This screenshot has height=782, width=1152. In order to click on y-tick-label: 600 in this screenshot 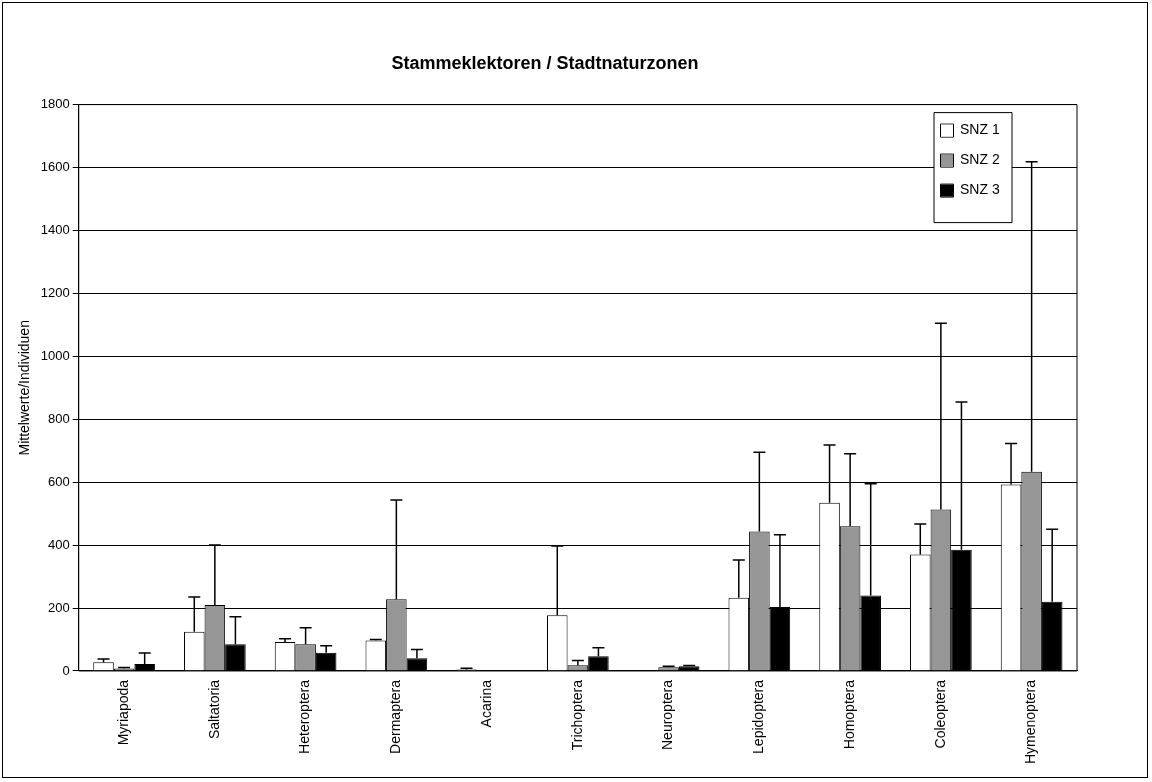, I will do `click(59, 481)`.